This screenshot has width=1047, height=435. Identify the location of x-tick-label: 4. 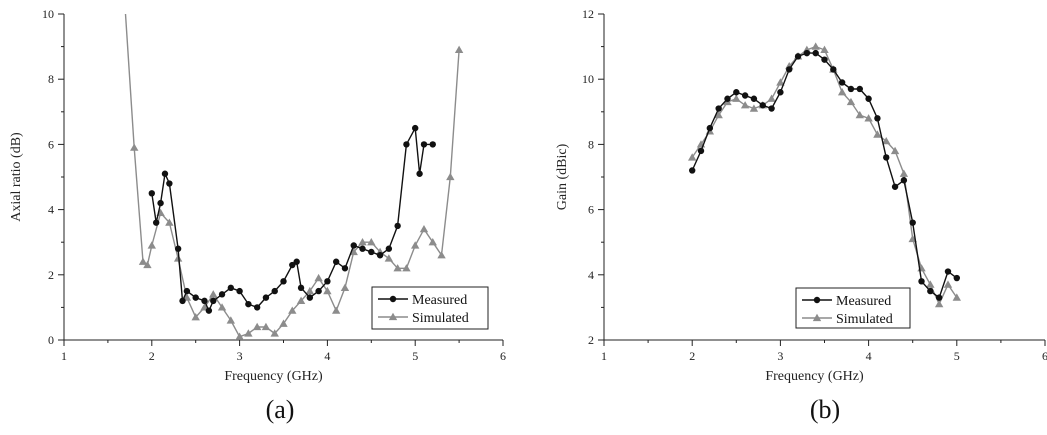
(327, 356).